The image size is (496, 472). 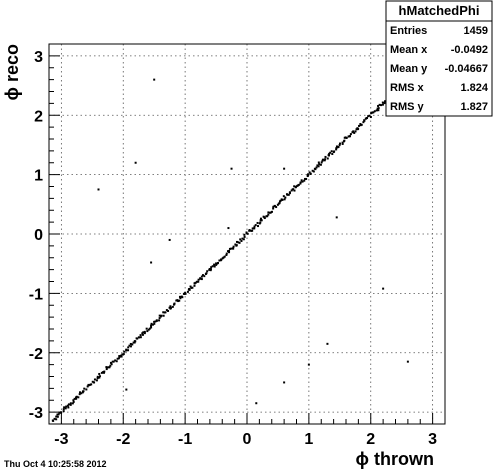 What do you see at coordinates (38, 116) in the screenshot?
I see `y-tick-label: 2` at bounding box center [38, 116].